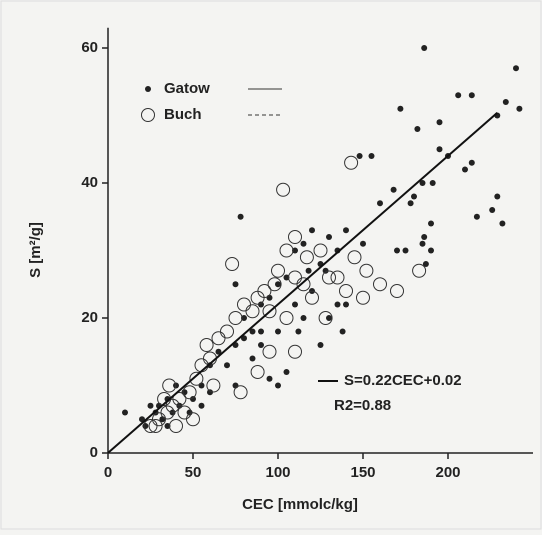  I want to click on legend-label: Gatow, so click(187, 88).